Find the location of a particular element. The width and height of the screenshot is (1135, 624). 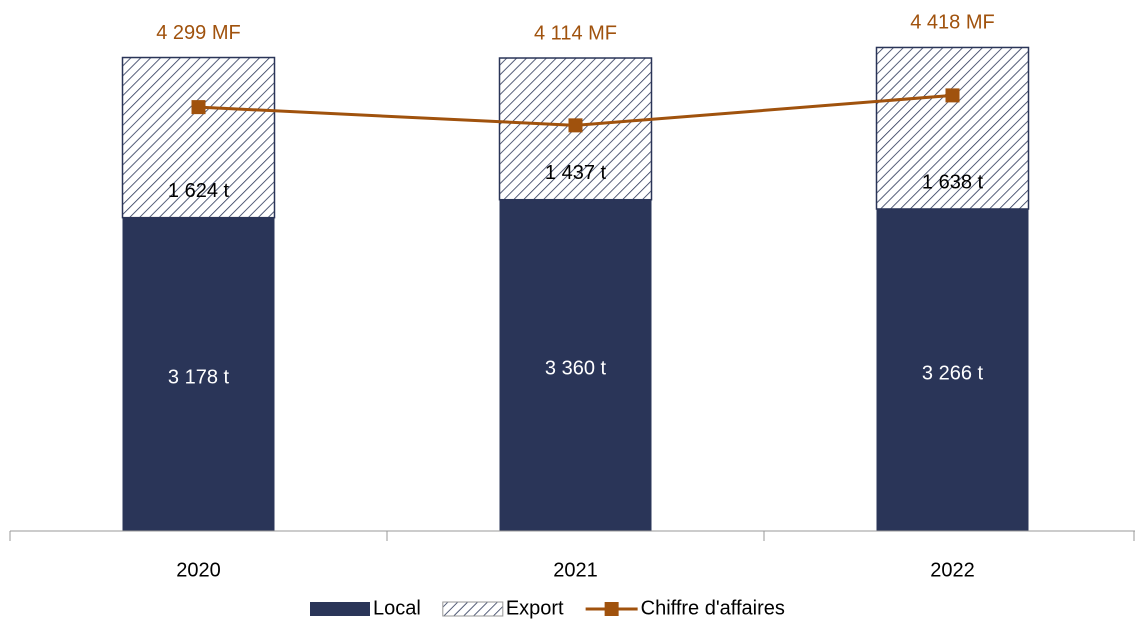

x-tick-label: 2022 is located at coordinates (952, 570).